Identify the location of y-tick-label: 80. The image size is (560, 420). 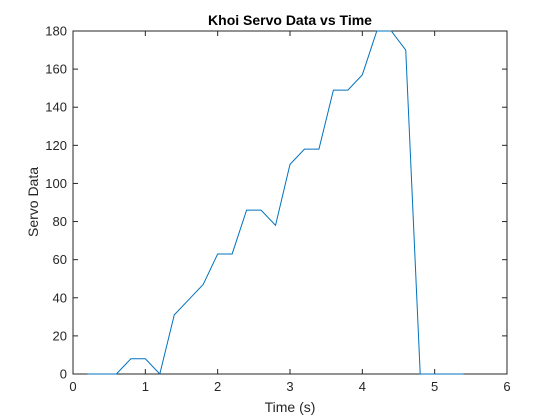
(60, 221).